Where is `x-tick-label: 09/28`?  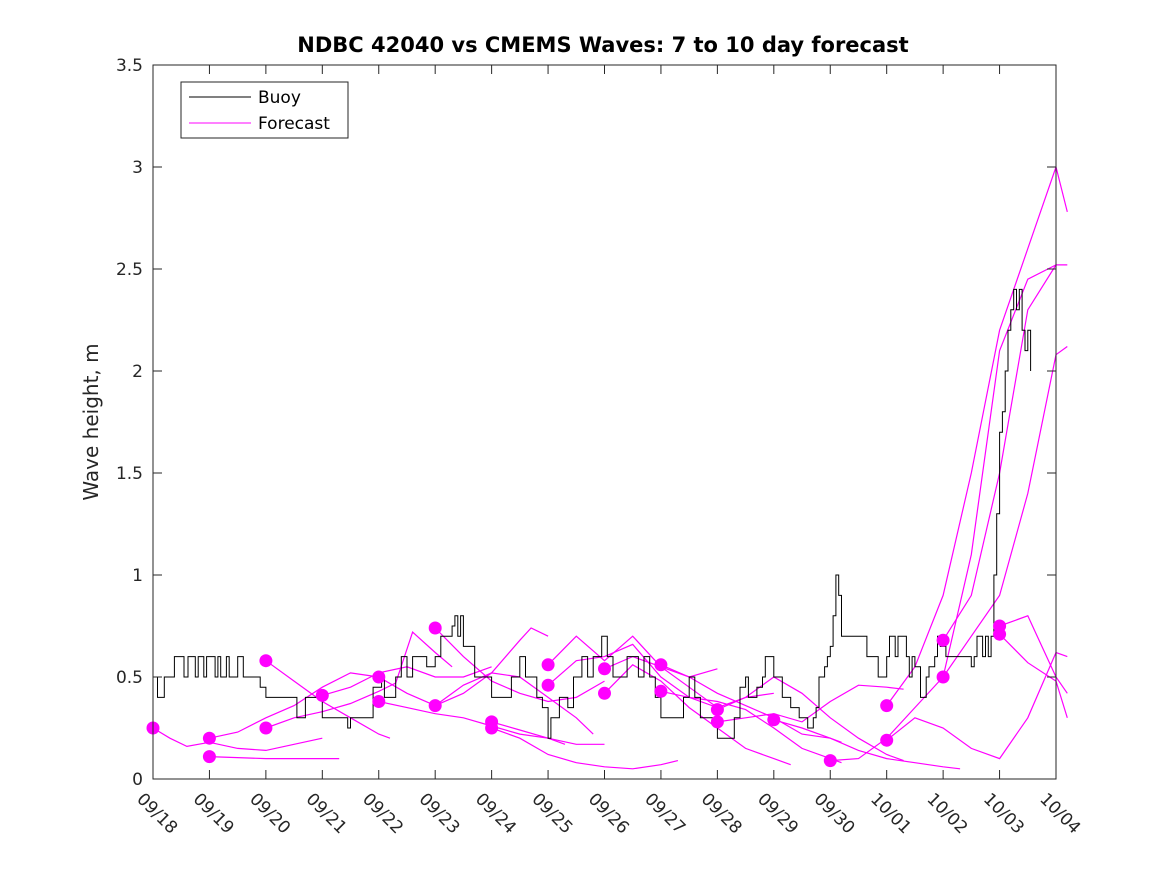
x-tick-label: 09/28 is located at coordinates (721, 813).